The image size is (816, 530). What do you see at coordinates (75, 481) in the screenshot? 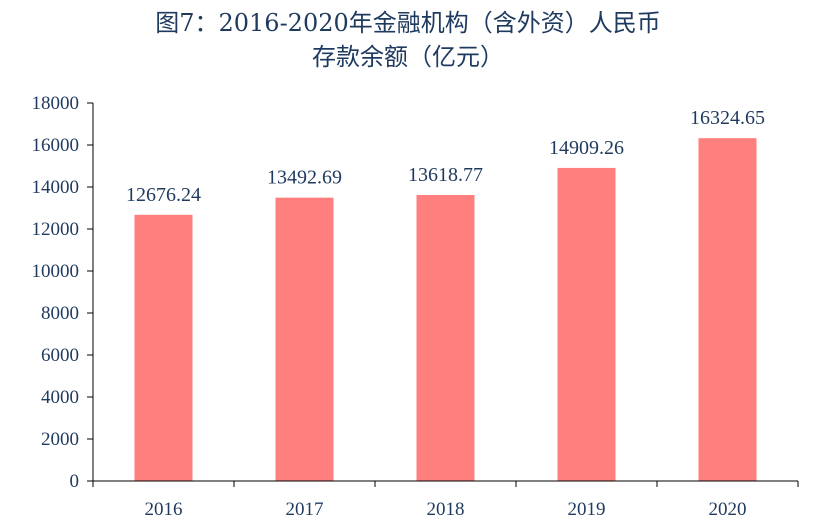
I see `y-tick-label: 0` at bounding box center [75, 481].